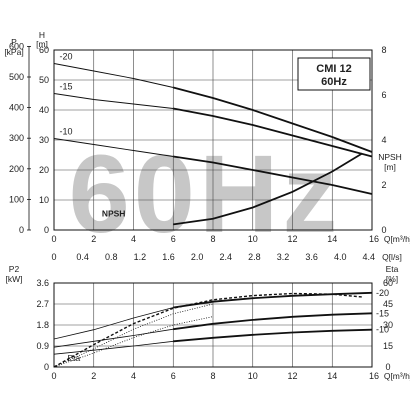  Describe the element at coordinates (65, 57) in the screenshot. I see `curve-label--20: -20` at that location.